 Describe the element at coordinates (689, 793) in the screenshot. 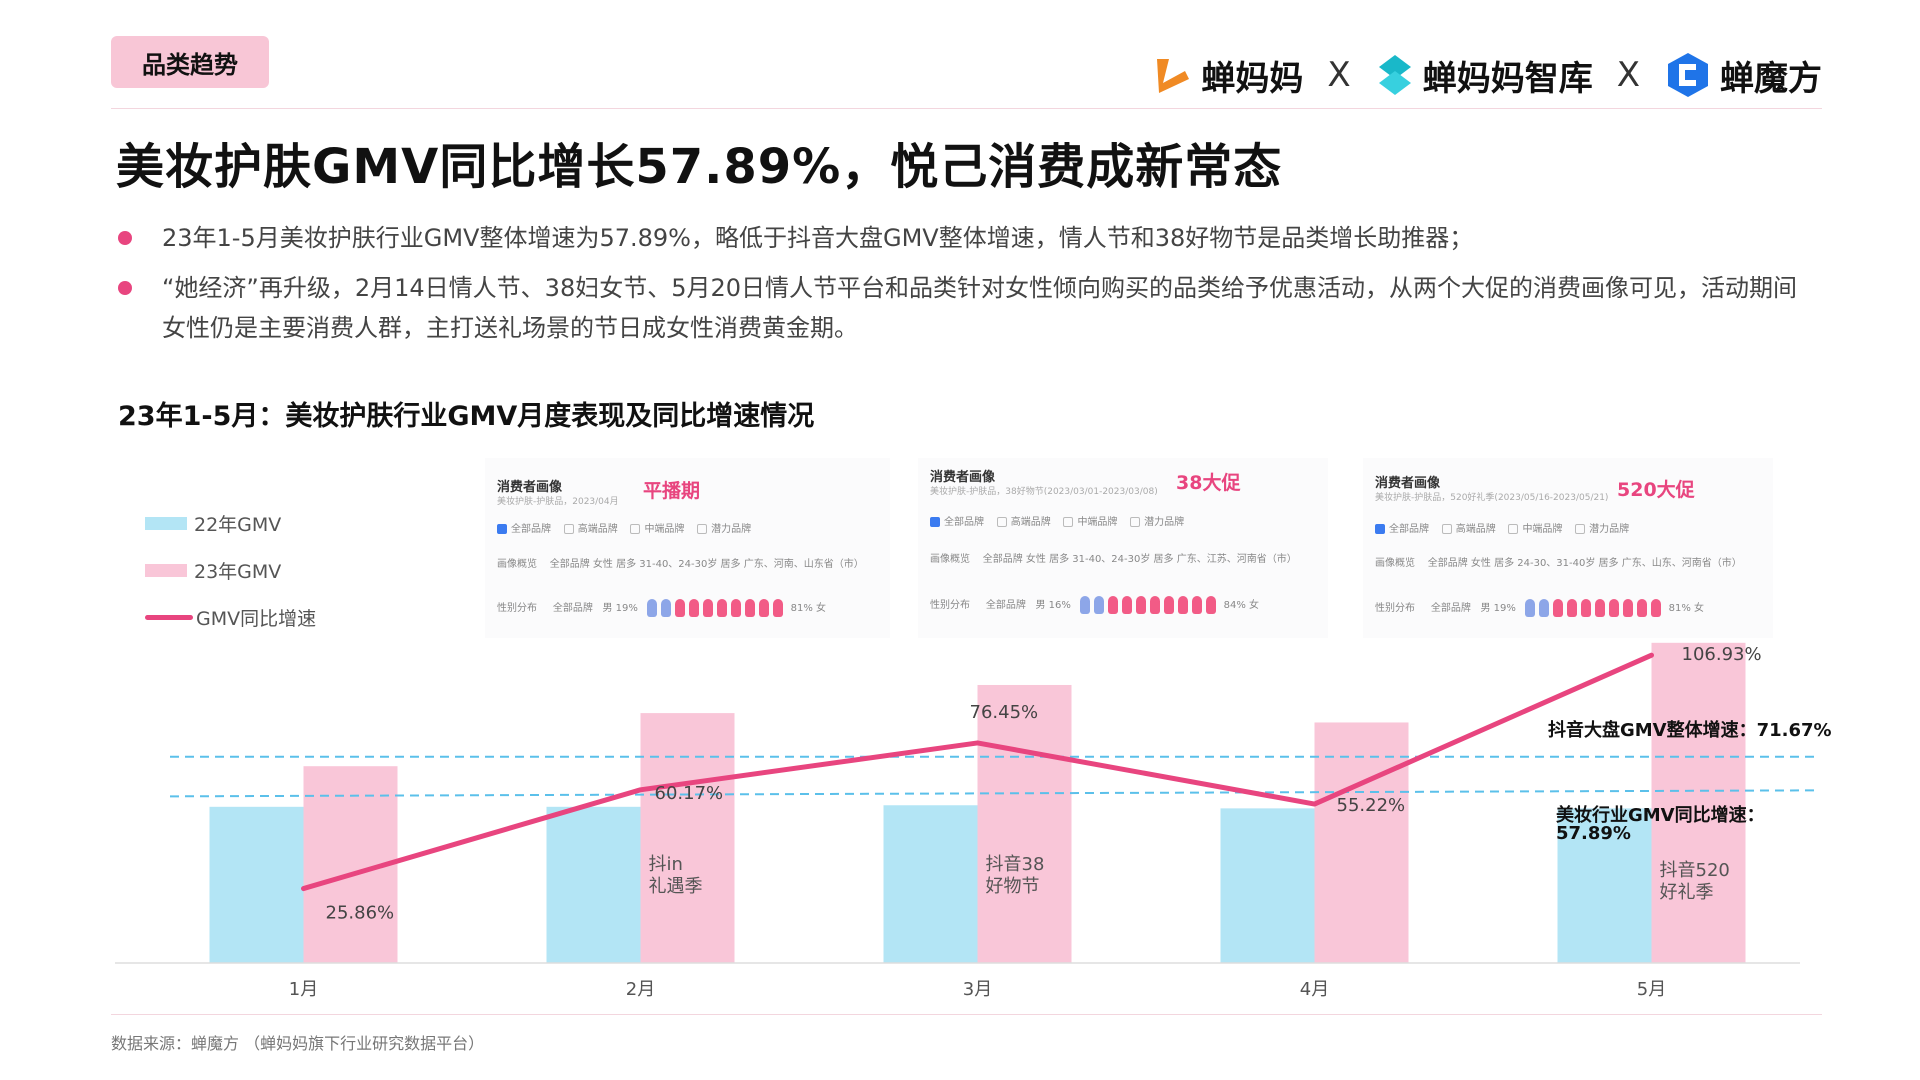

I see `growth-data-label: 60.17%` at that location.